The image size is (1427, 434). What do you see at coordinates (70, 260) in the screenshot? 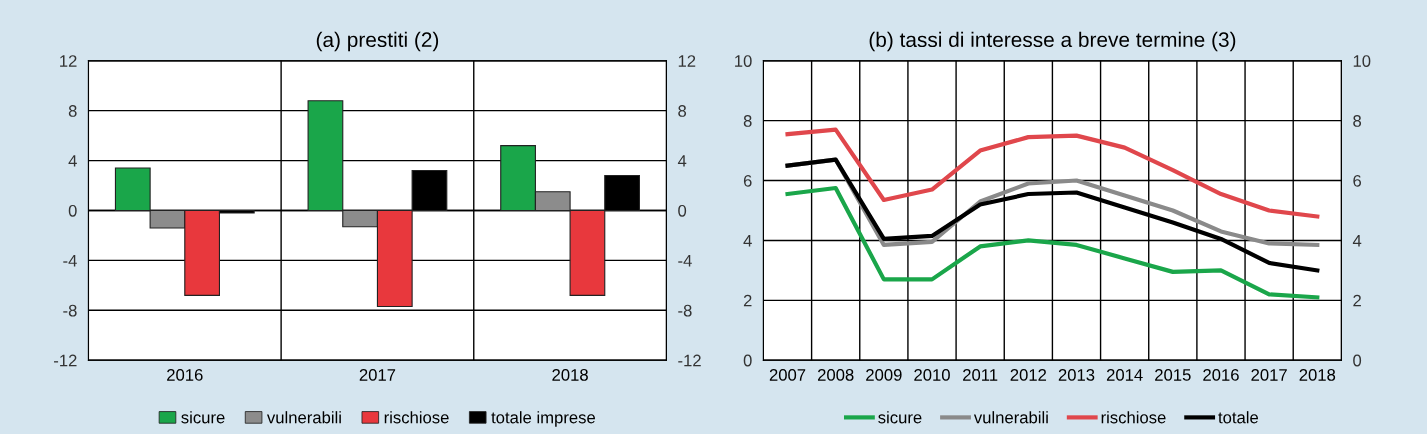
I see `y-tick-label: -4` at bounding box center [70, 260].